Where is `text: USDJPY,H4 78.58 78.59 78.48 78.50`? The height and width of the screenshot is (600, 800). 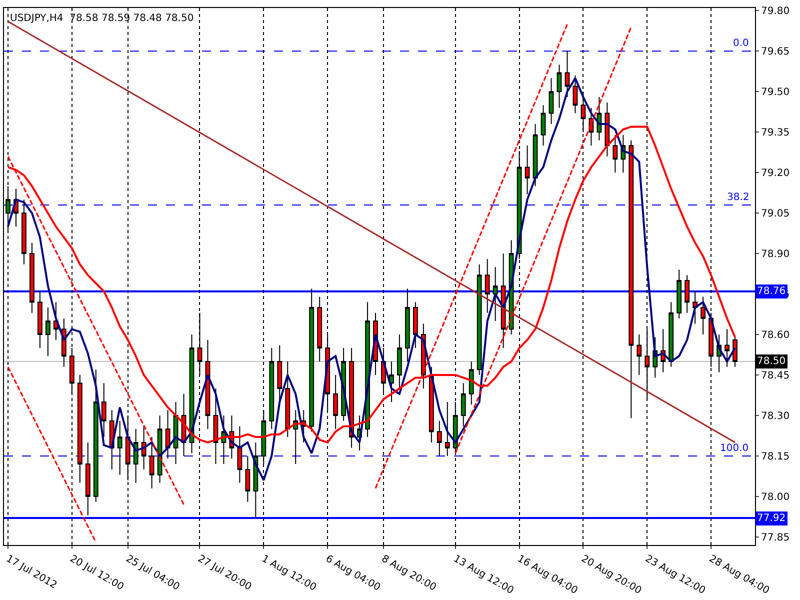
text: USDJPY,H4 78.58 78.59 78.48 78.50 is located at coordinates (102, 18).